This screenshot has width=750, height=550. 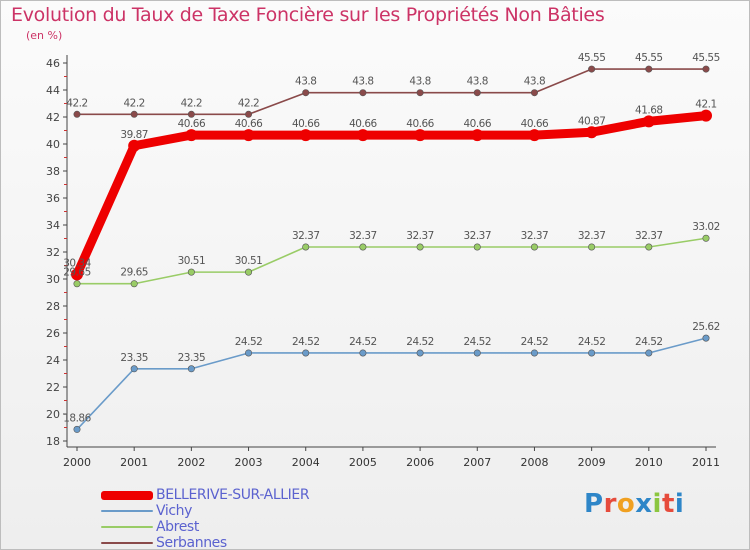 I want to click on data-label: 23.35, so click(x=134, y=358).